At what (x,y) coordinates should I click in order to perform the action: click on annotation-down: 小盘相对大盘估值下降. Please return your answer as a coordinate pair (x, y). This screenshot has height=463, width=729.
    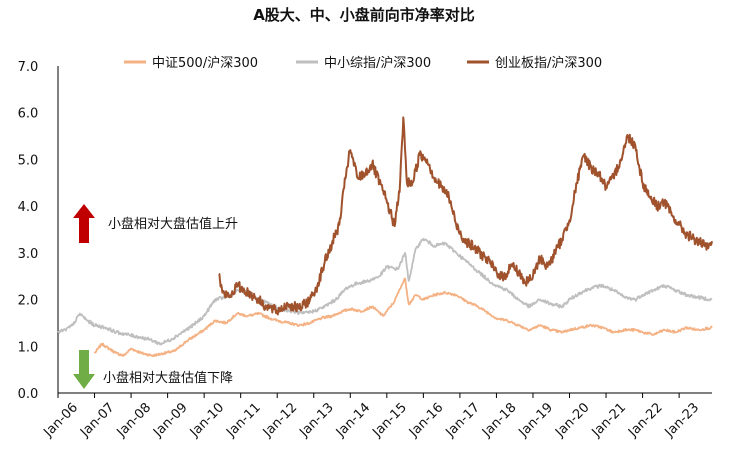
    Looking at the image, I should click on (153, 369).